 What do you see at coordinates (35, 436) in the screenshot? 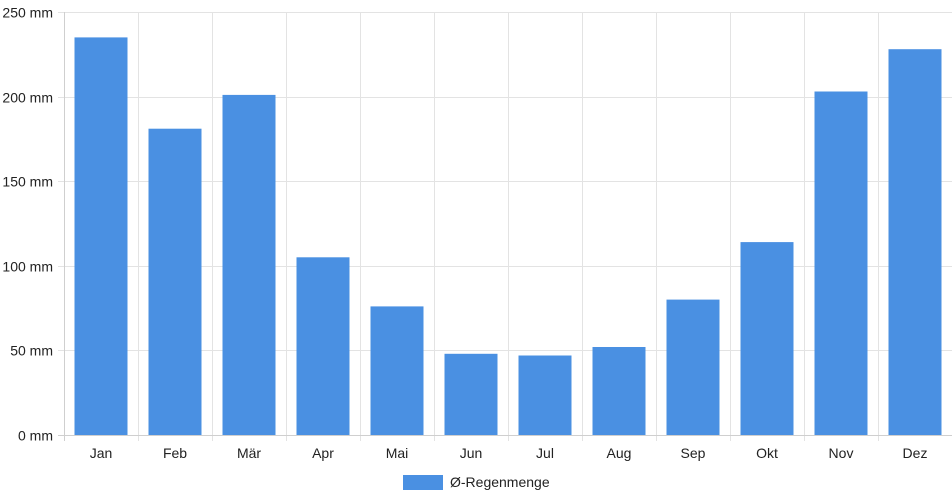
I see `y-tick-label: 0 mm` at bounding box center [35, 436].